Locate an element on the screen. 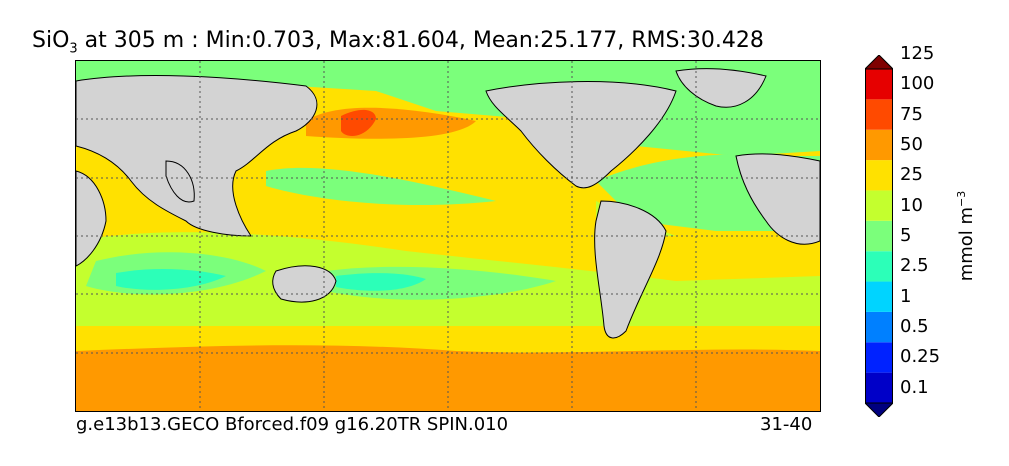 The height and width of the screenshot is (466, 1009). greenland is located at coordinates (721, 88).